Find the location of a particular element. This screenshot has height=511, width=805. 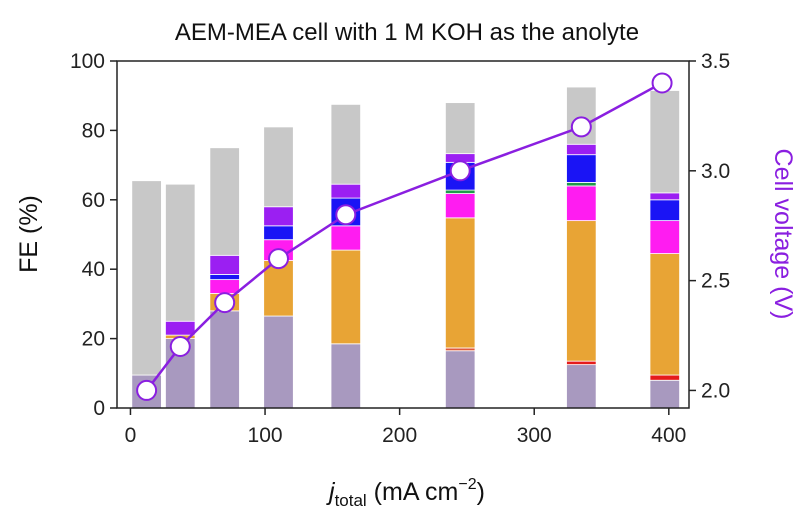

x-axis-label: jtotal (mA cm−2) is located at coordinates (405, 493).